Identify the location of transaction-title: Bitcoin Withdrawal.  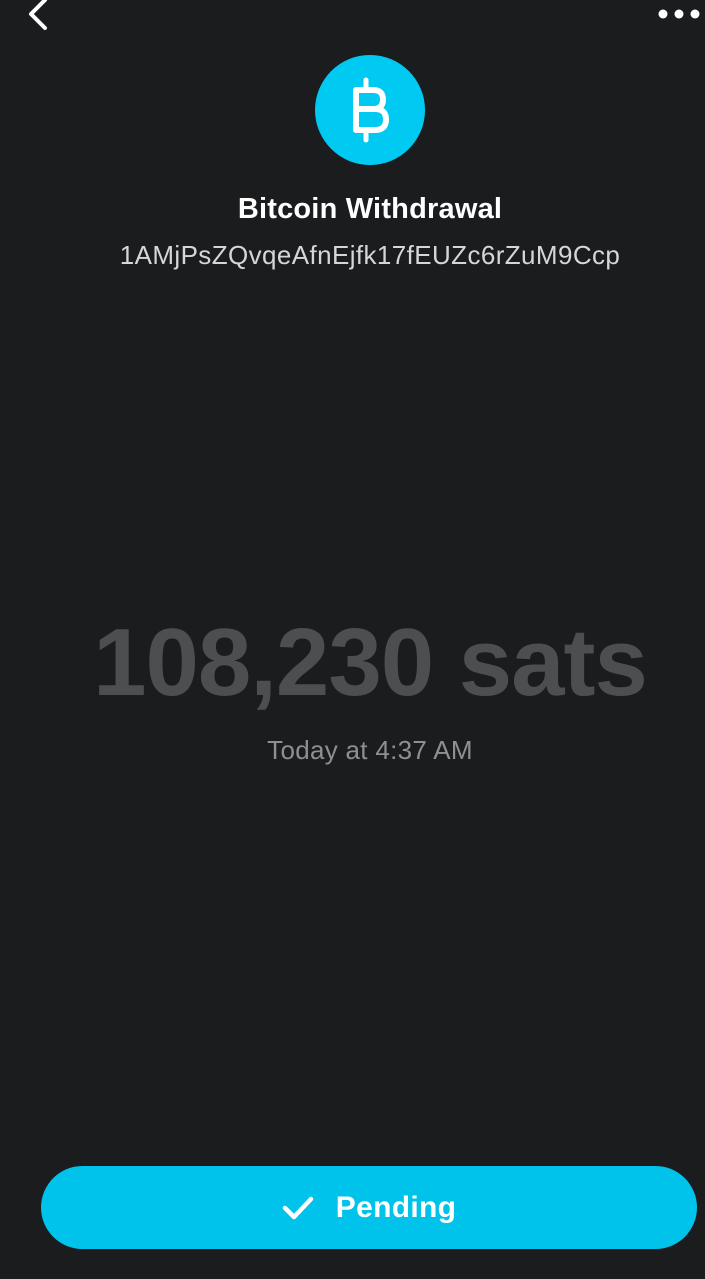
(370, 209).